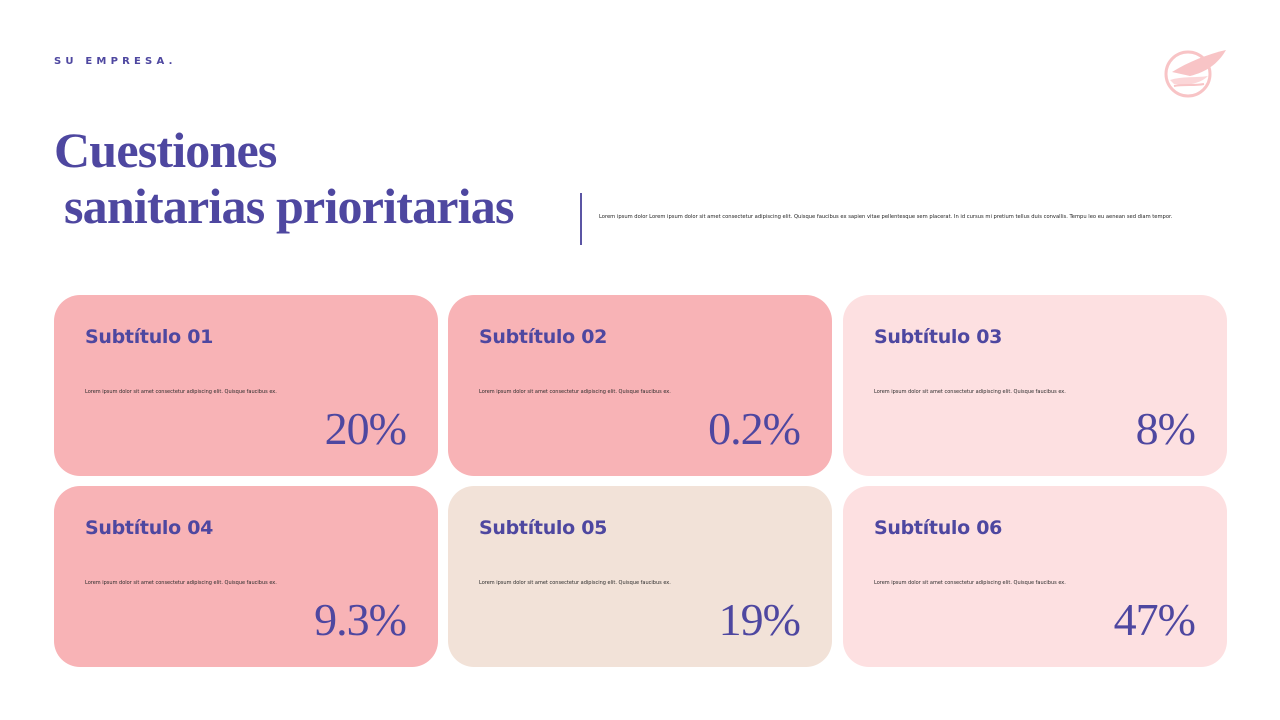  I want to click on wing-circle-logo-icon, so click(1195, 74).